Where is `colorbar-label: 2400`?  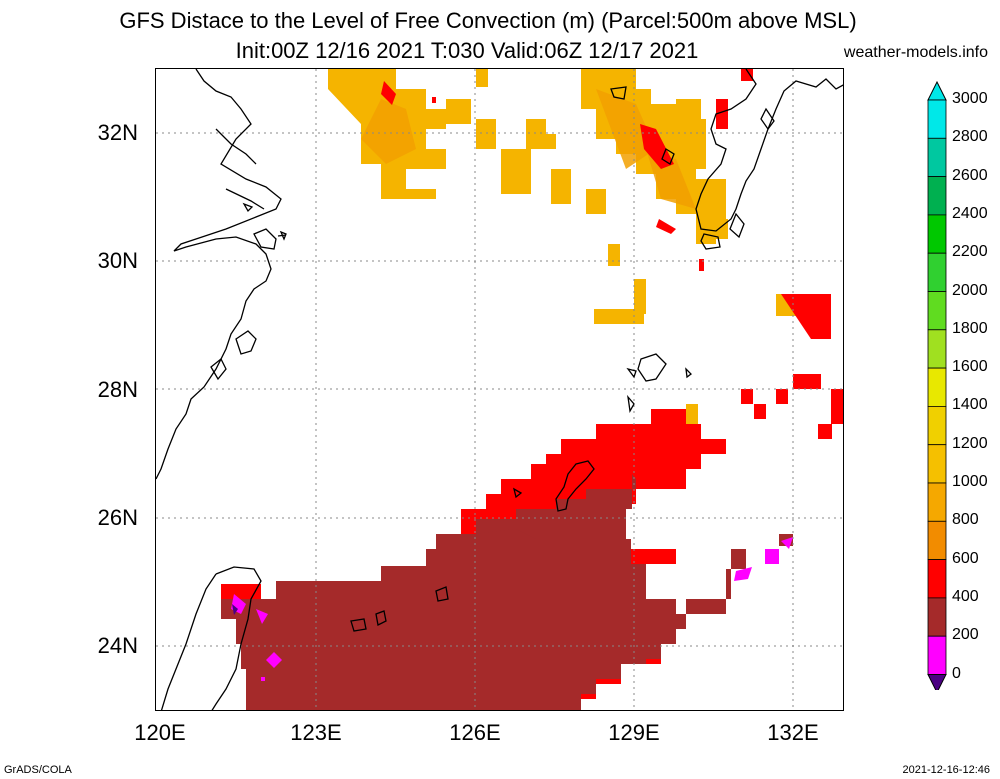
colorbar-label: 2400 is located at coordinates (970, 213).